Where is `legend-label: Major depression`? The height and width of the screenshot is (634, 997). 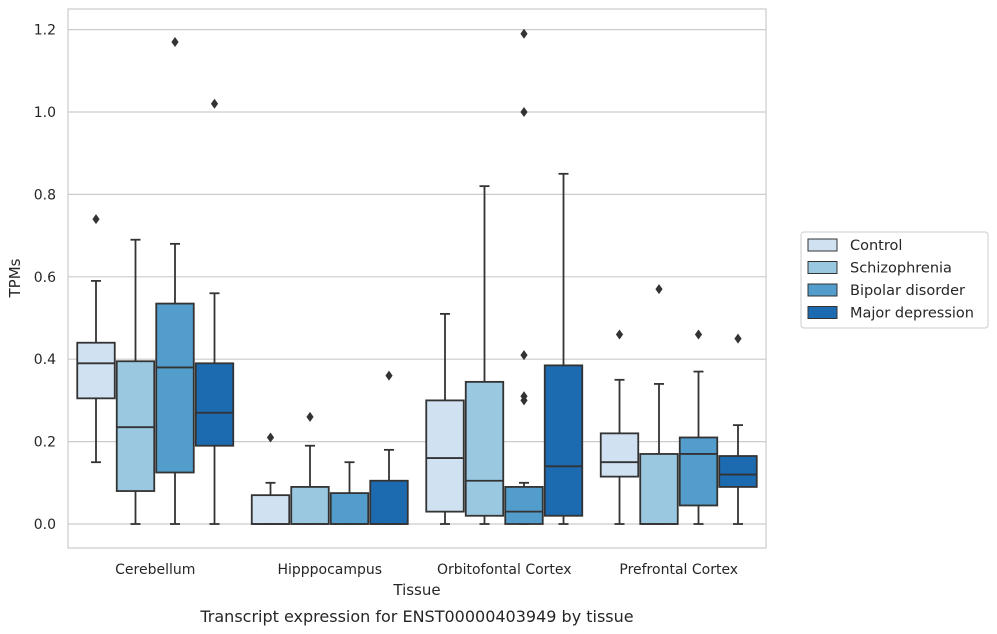 legend-label: Major depression is located at coordinates (912, 314).